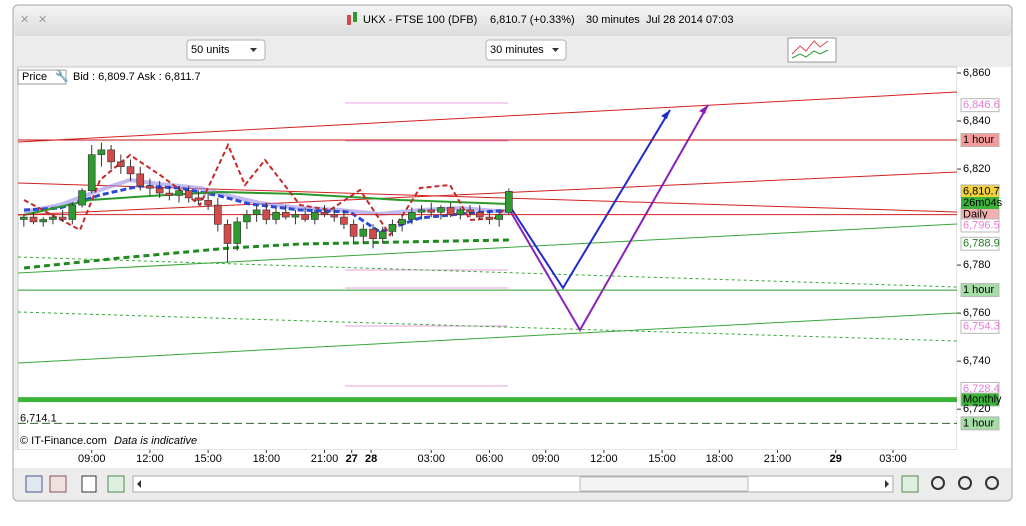 This screenshot has height=526, width=1026. I want to click on countdown-box, so click(980, 203).